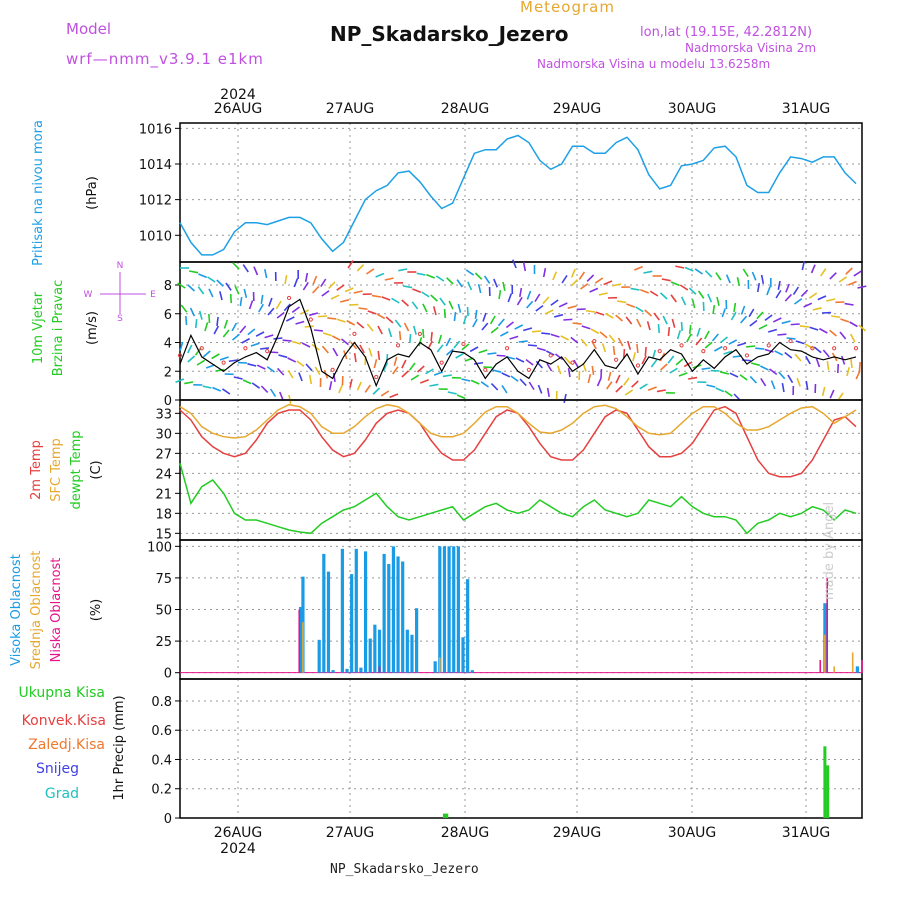 The height and width of the screenshot is (900, 900). What do you see at coordinates (62, 794) in the screenshot?
I see `precip-legend-4: Grad` at bounding box center [62, 794].